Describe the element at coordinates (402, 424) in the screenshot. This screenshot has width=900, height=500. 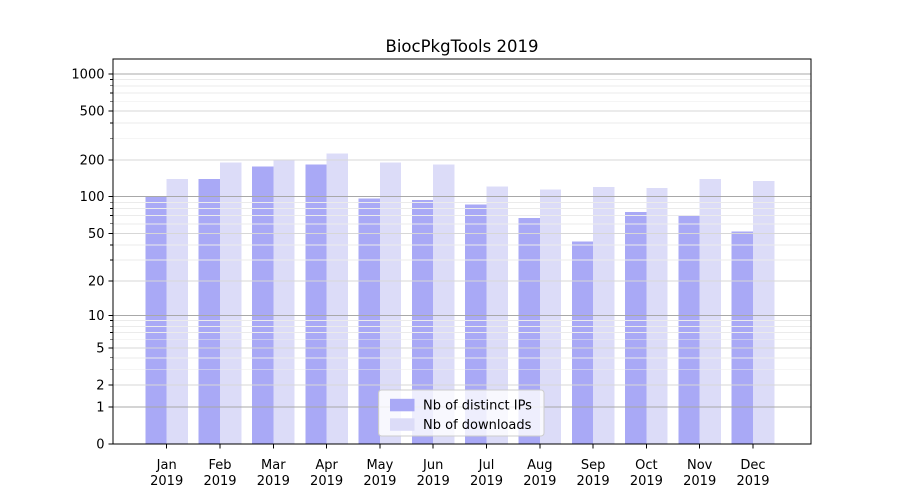
I see `legend-swatch-downloads` at that location.